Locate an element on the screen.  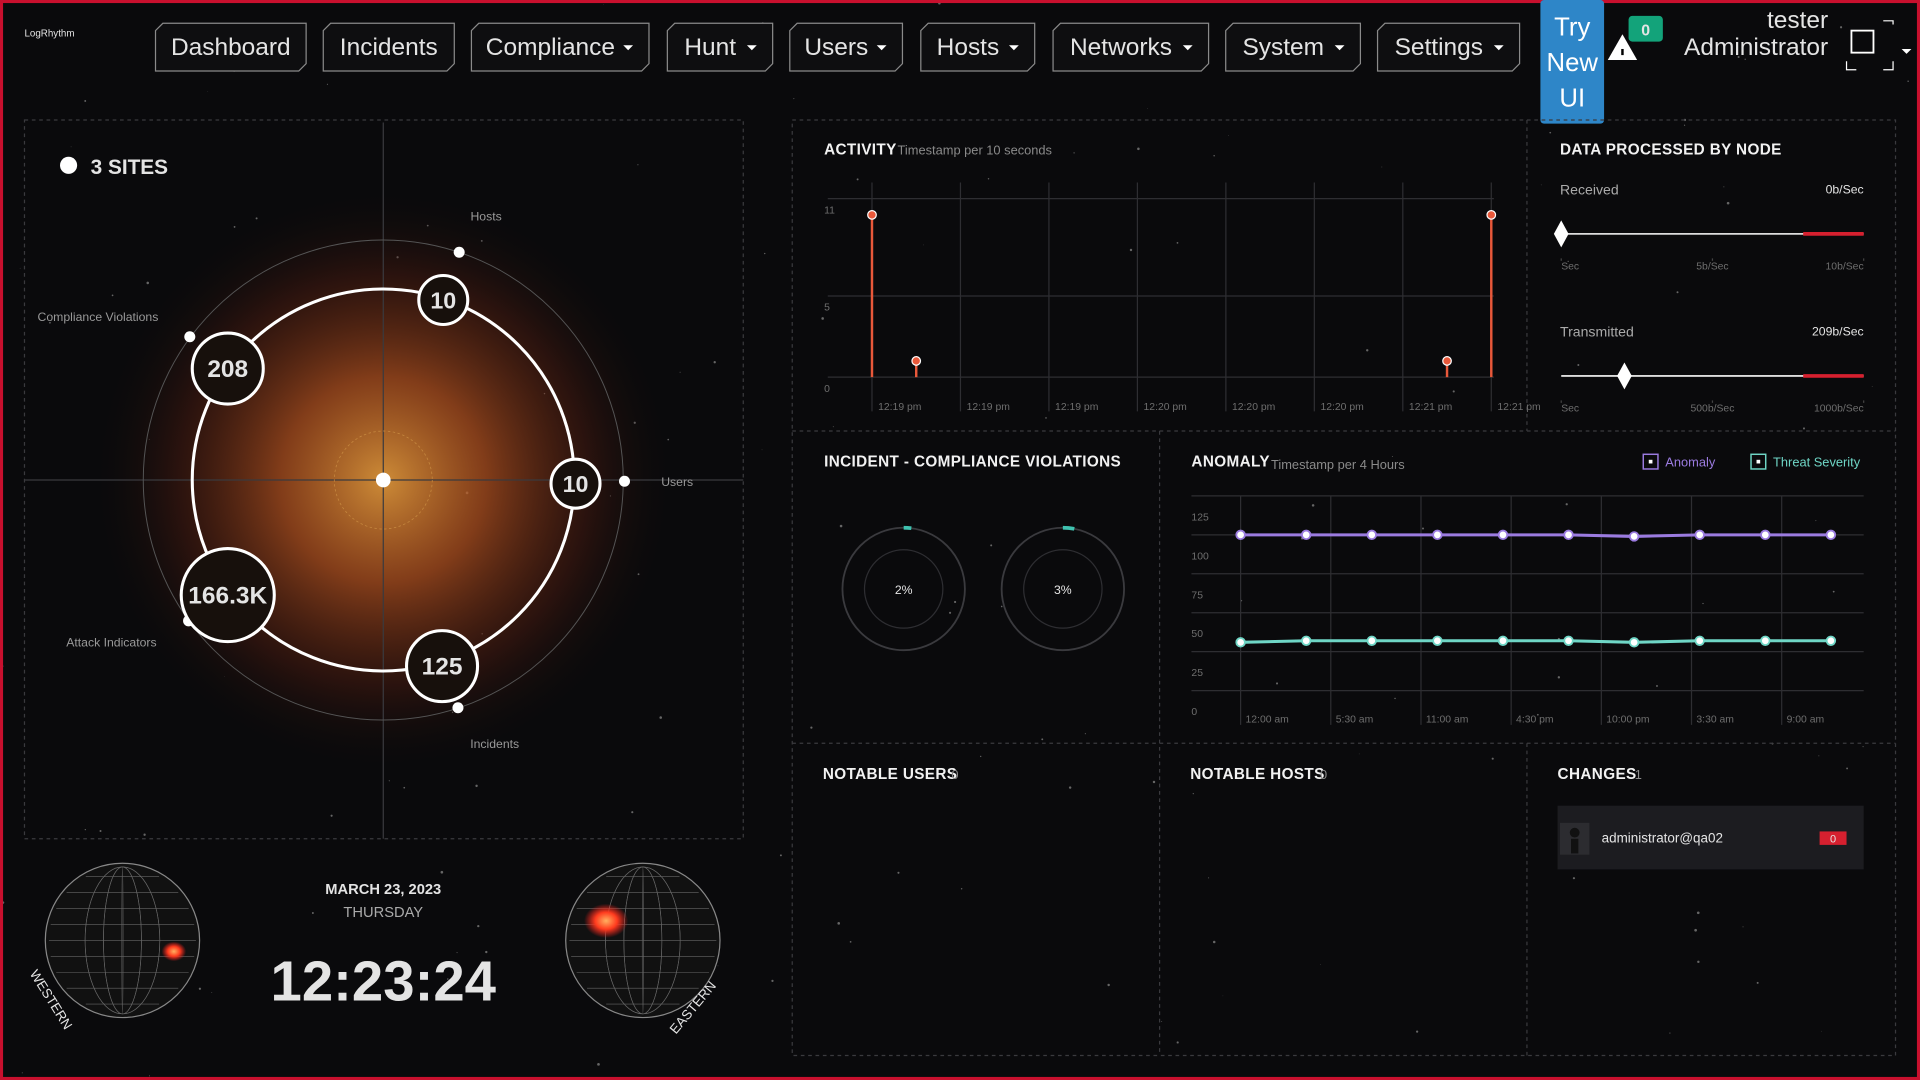
y-tick-label: 25 is located at coordinates (1197, 673).